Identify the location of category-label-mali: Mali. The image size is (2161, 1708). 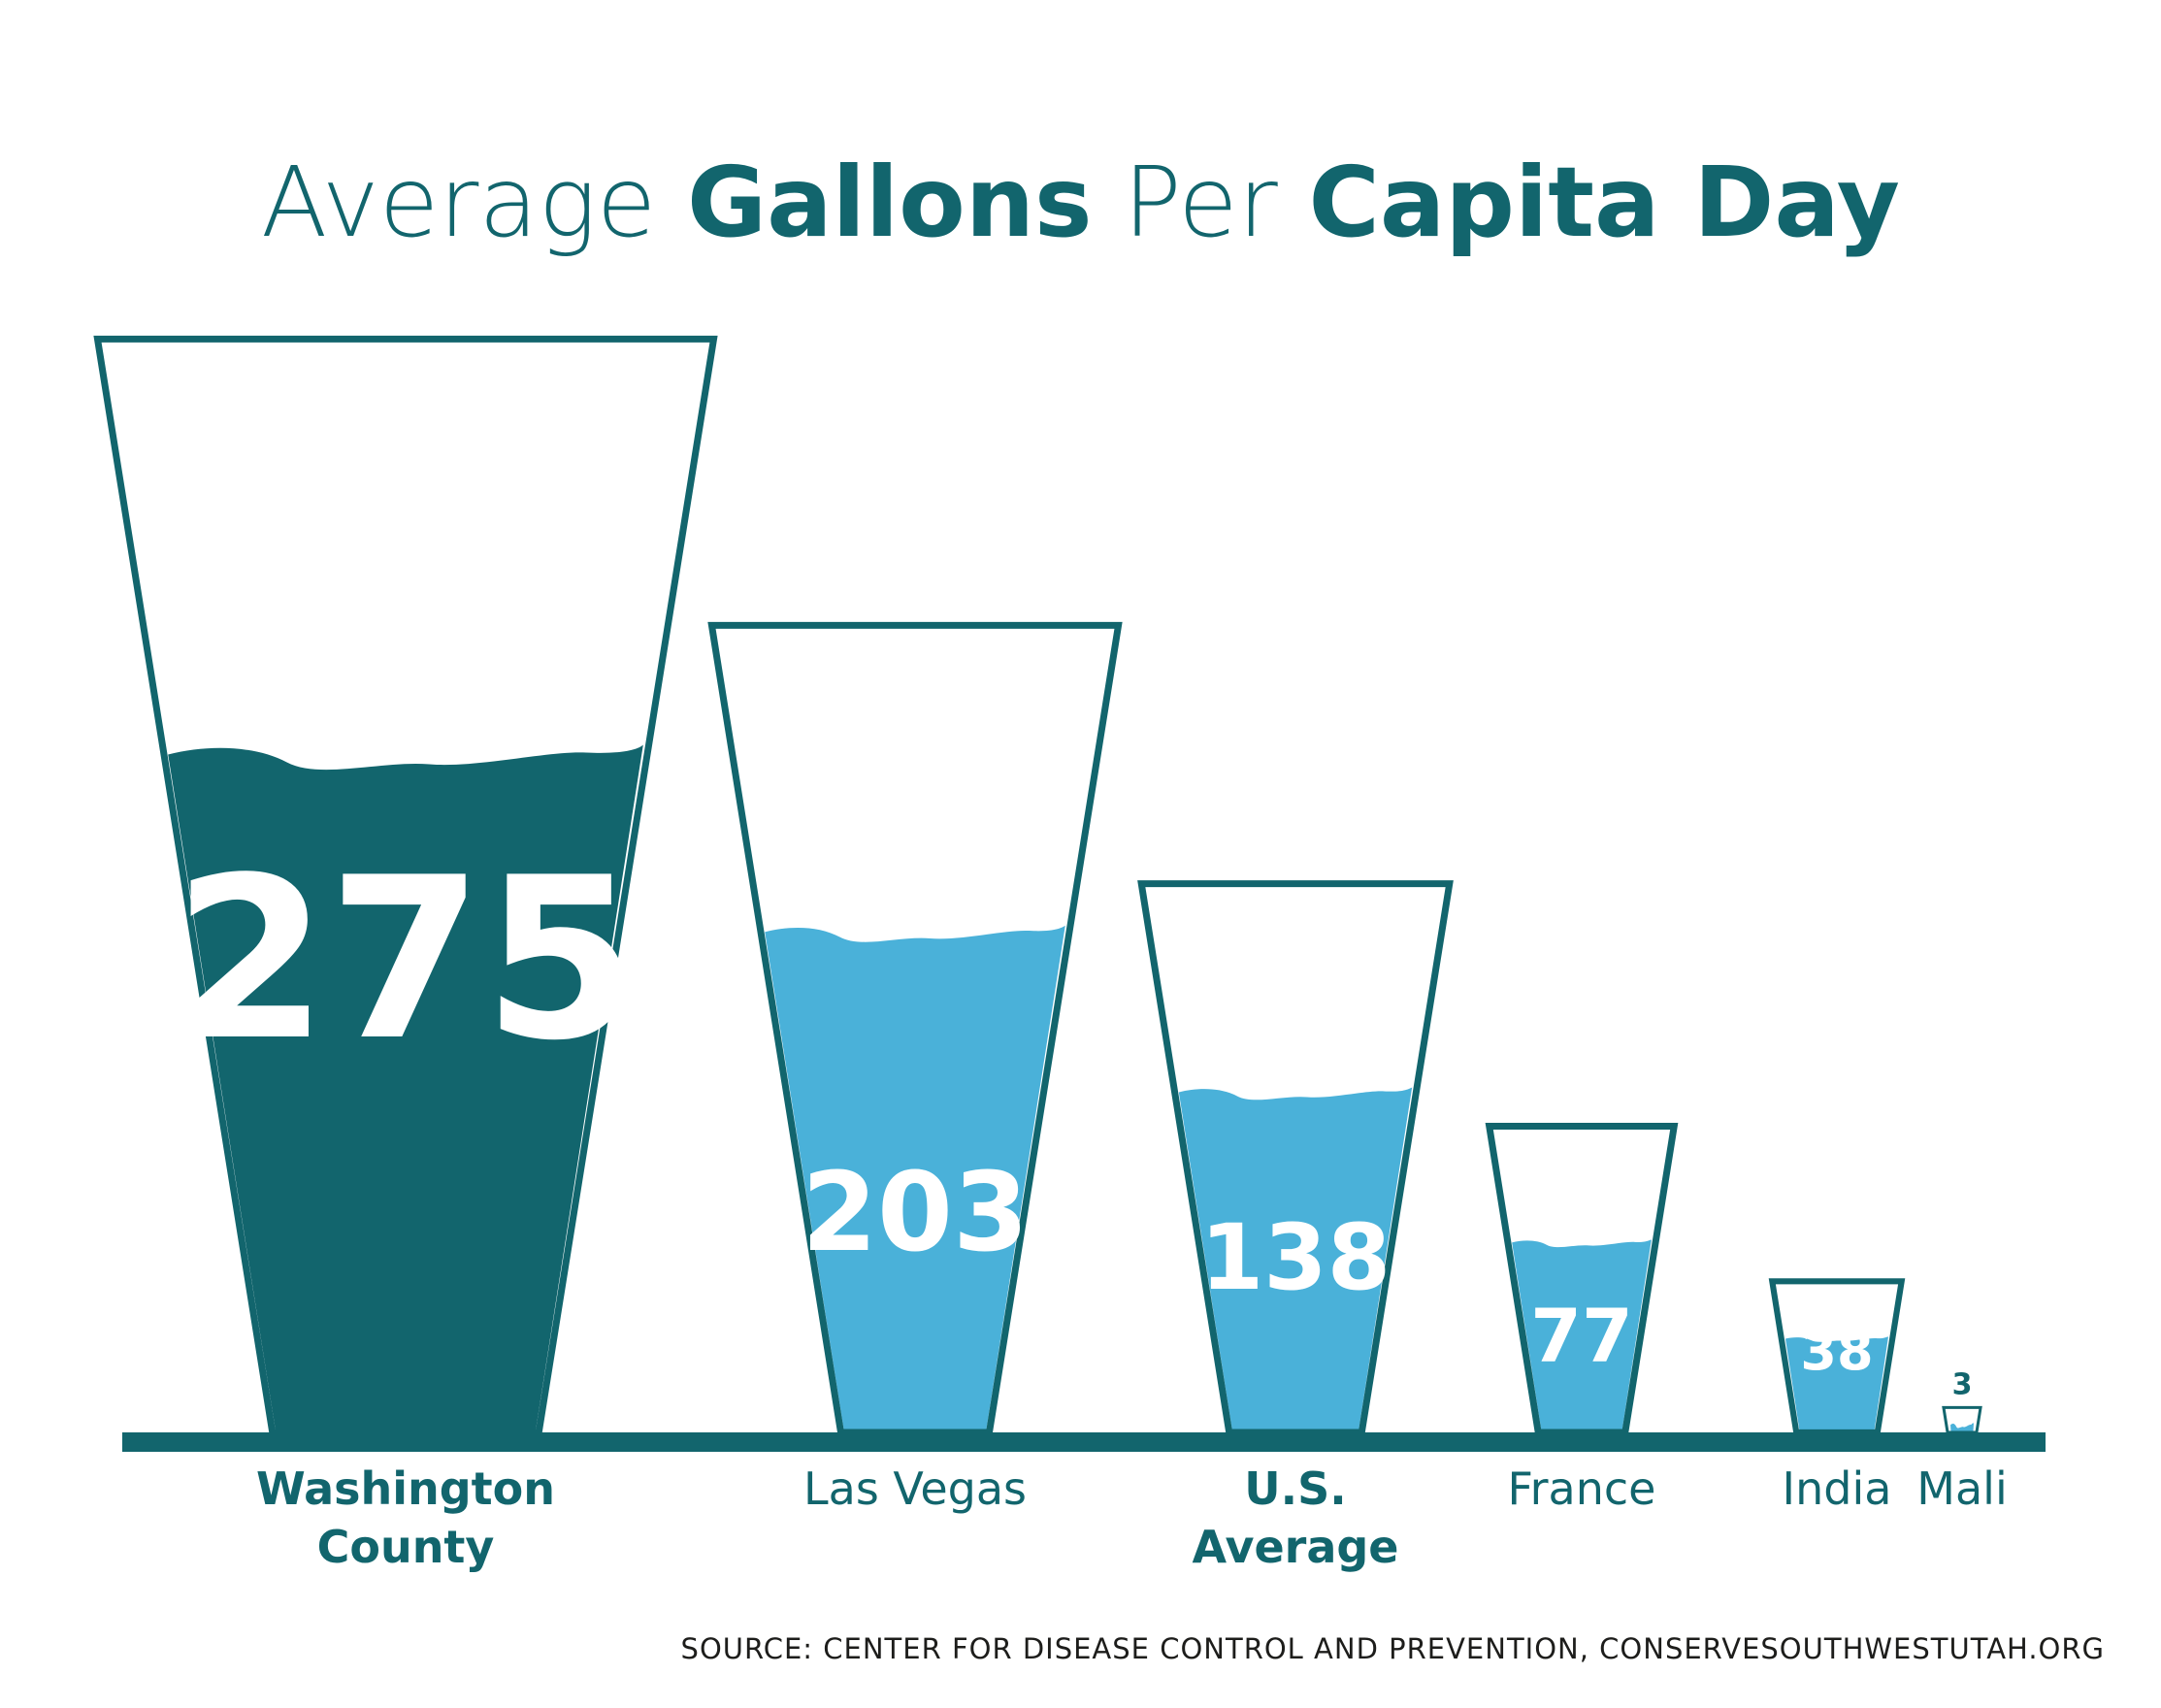
(1961, 1489).